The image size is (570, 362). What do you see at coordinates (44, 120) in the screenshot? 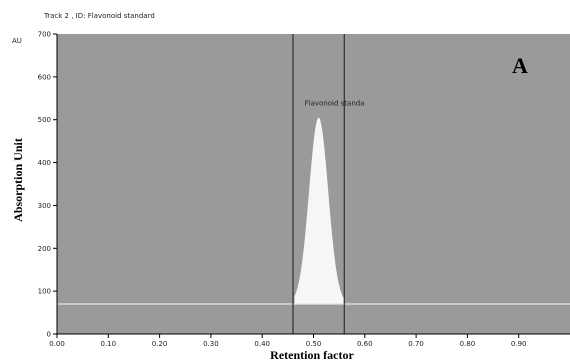
I see `y-tick-label: 500` at bounding box center [44, 120].